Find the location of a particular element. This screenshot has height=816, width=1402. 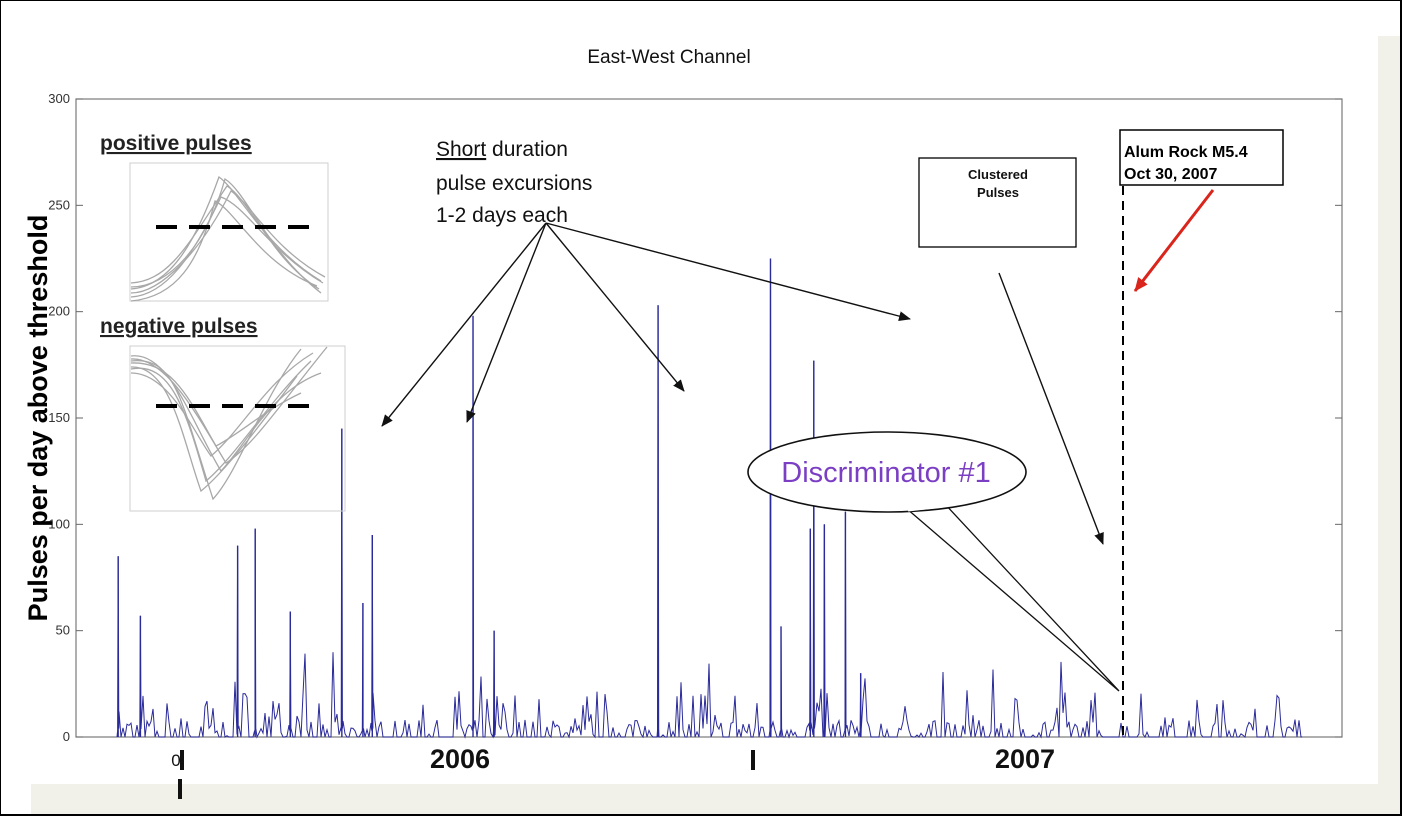

background-strip-bottom is located at coordinates (715, 799).